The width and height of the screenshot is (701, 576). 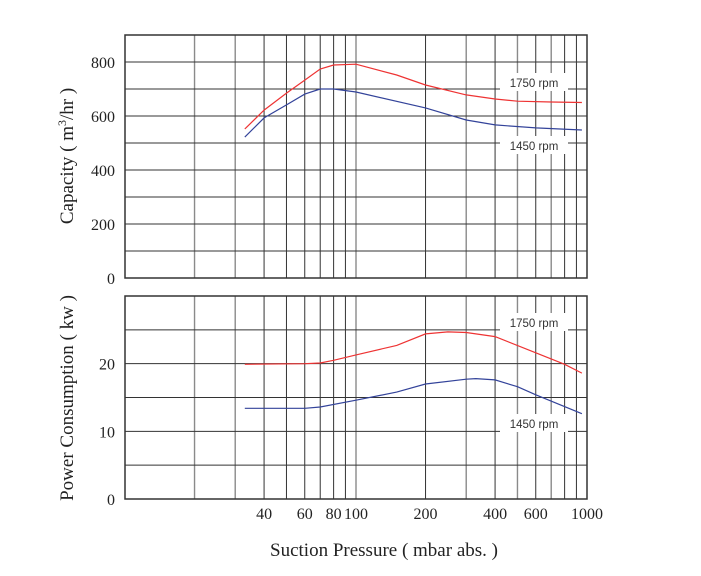 What do you see at coordinates (103, 63) in the screenshot?
I see `y-tick-label: 800` at bounding box center [103, 63].